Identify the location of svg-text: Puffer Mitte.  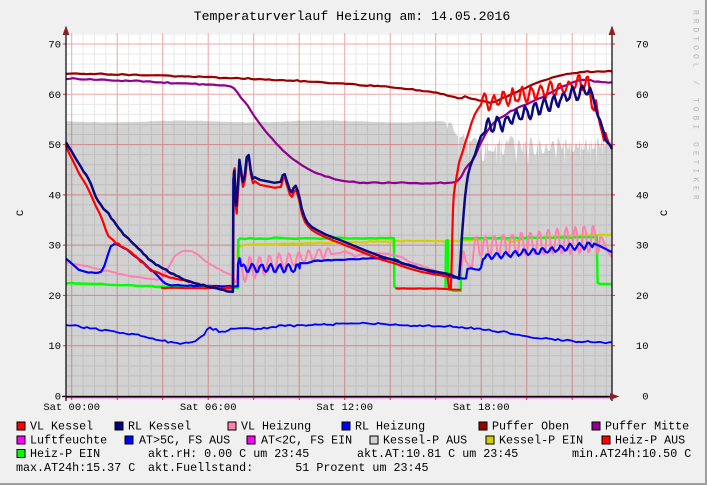
(647, 427).